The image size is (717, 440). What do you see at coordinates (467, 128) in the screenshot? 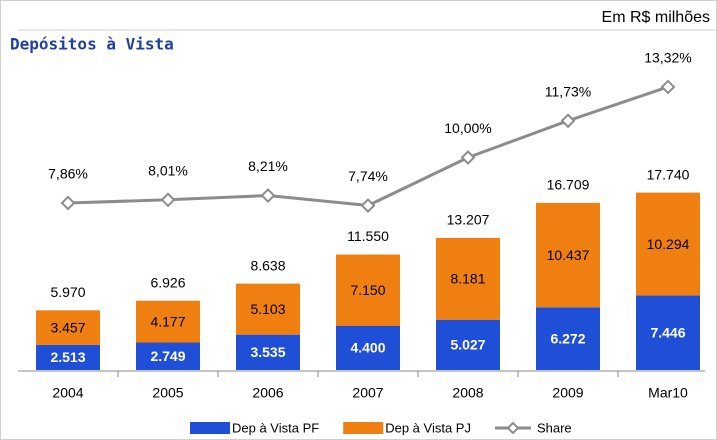
I see `share-label: 10,00%` at bounding box center [467, 128].